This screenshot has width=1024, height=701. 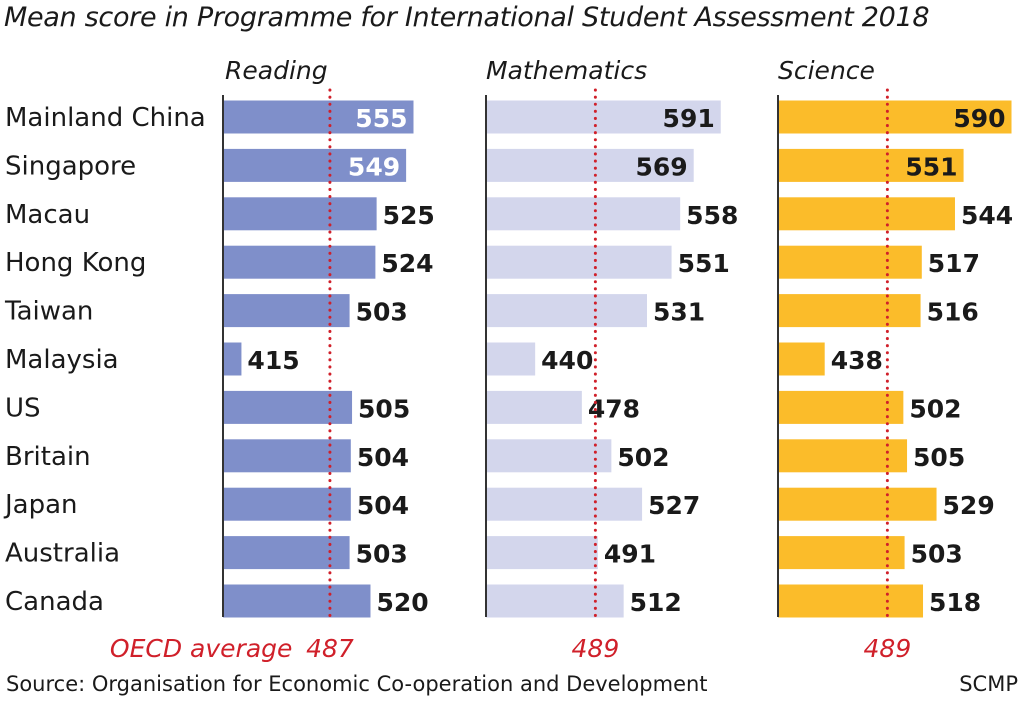 I want to click on data-label: 558, so click(x=712, y=215).